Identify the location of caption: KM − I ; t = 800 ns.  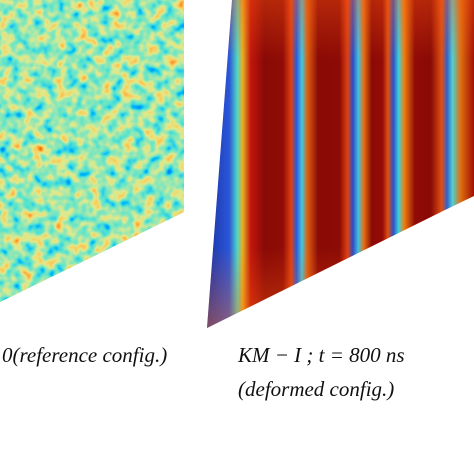
(321, 355).